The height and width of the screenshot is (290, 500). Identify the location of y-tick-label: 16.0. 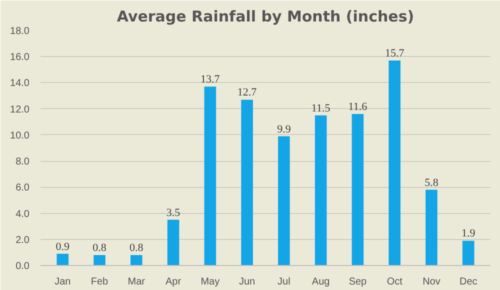
(20, 58).